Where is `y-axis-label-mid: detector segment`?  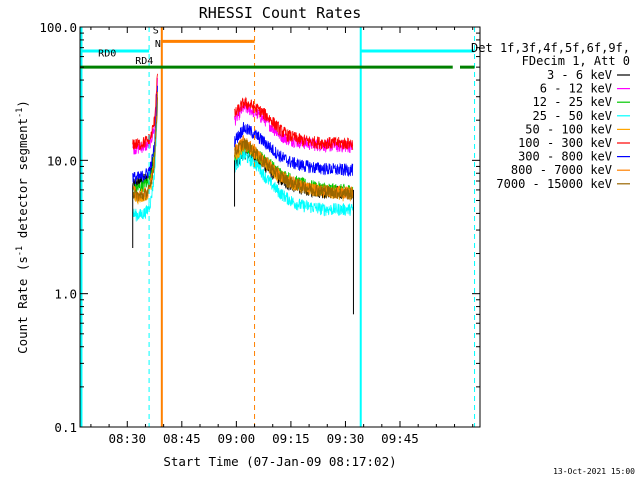 y-axis-label-mid: detector segment is located at coordinates (22, 182).